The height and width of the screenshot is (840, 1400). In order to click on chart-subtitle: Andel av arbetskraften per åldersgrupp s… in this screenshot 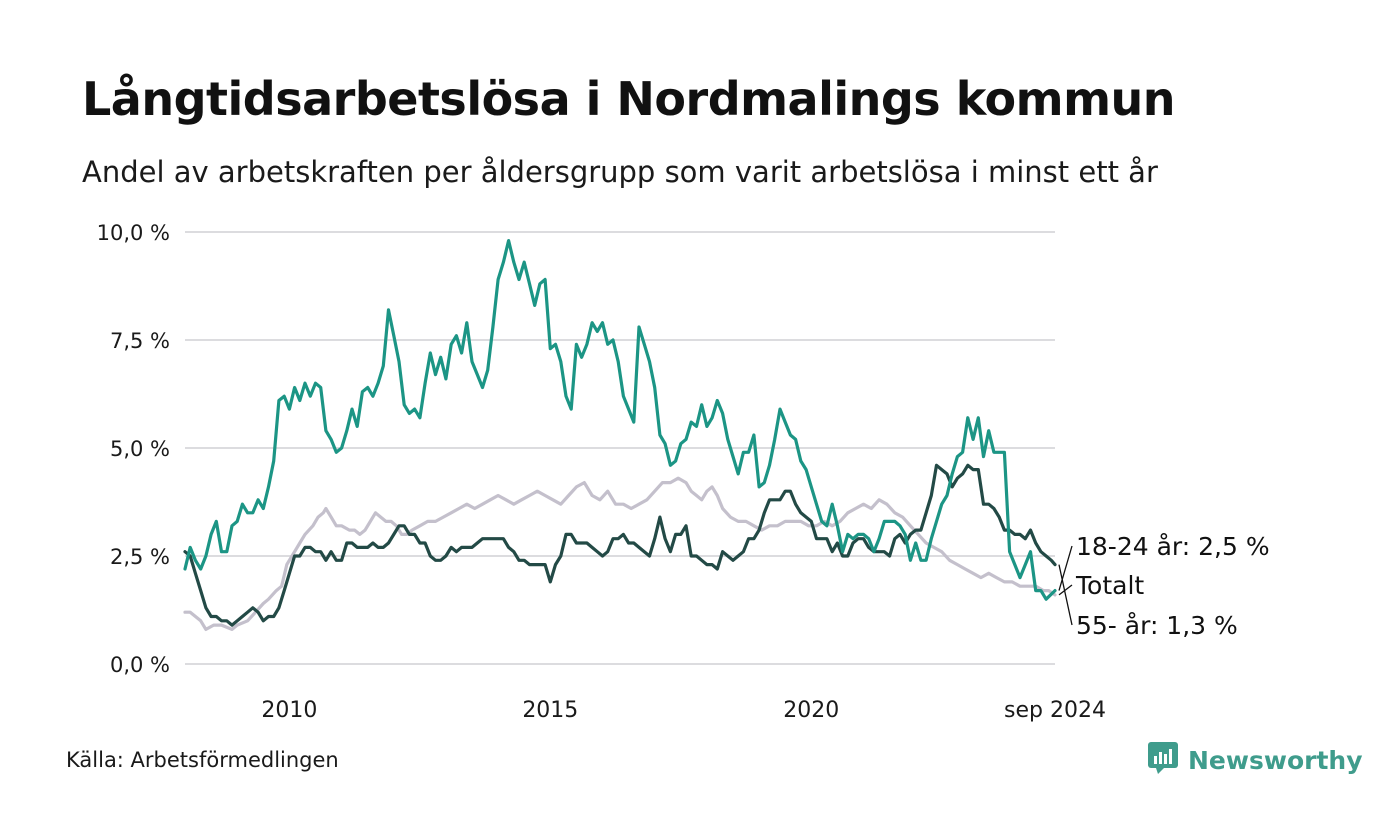, I will do `click(620, 172)`.